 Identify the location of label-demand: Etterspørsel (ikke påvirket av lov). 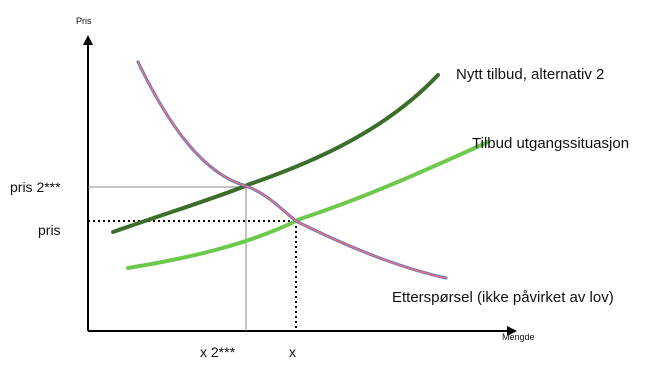
(503, 297).